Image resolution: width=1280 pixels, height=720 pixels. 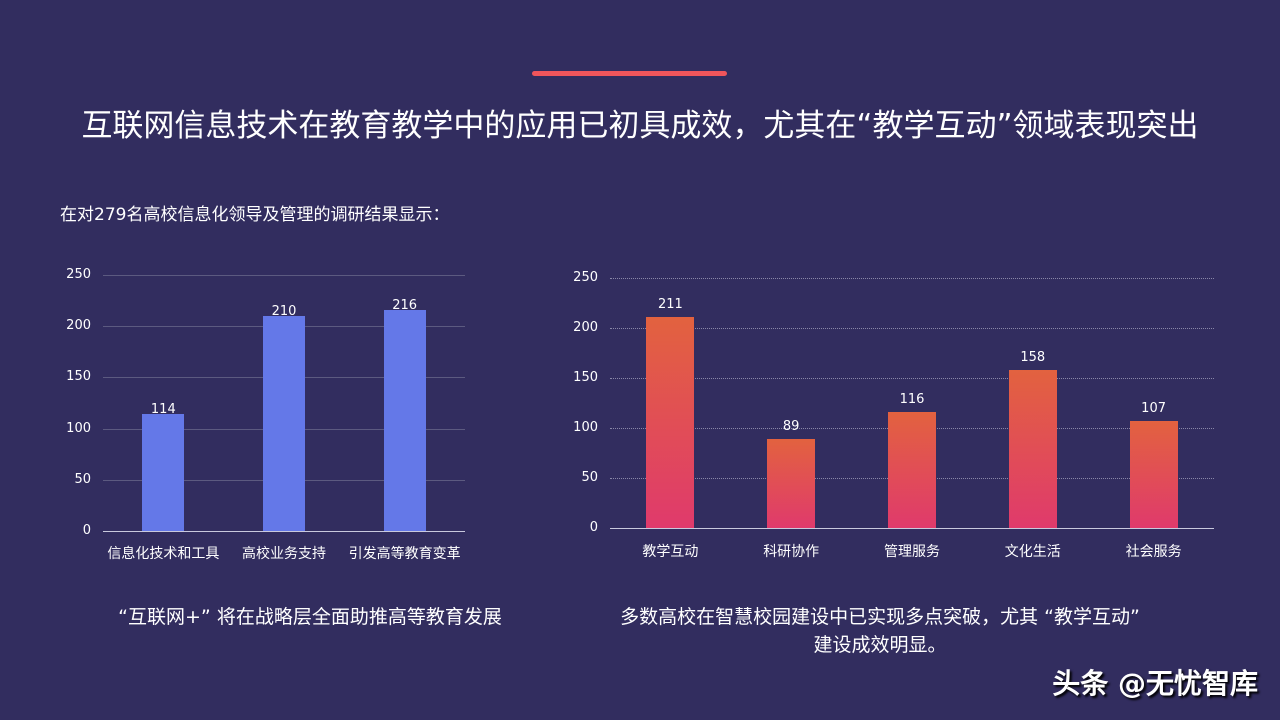 I want to click on x-category-label: 社会服务, so click(x=1153, y=552).